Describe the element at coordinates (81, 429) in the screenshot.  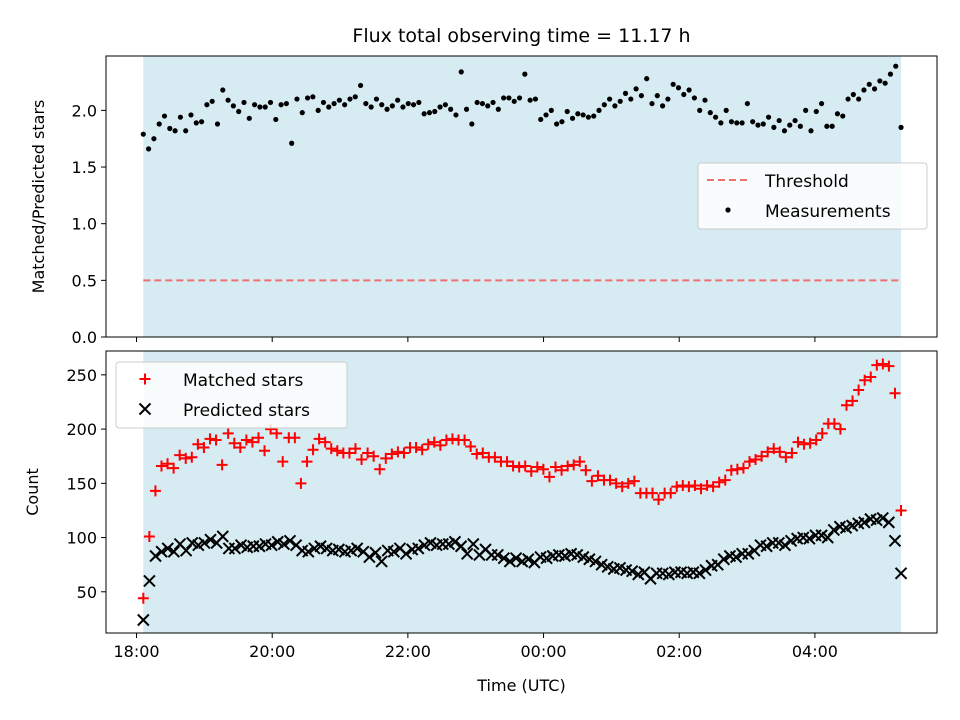
I see `bottom-y-tick-label-3: 200` at that location.